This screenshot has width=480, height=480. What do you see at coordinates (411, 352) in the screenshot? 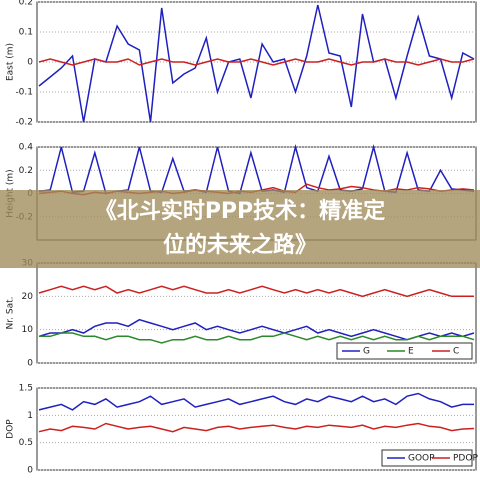
I see `legend-label: E` at bounding box center [411, 352].